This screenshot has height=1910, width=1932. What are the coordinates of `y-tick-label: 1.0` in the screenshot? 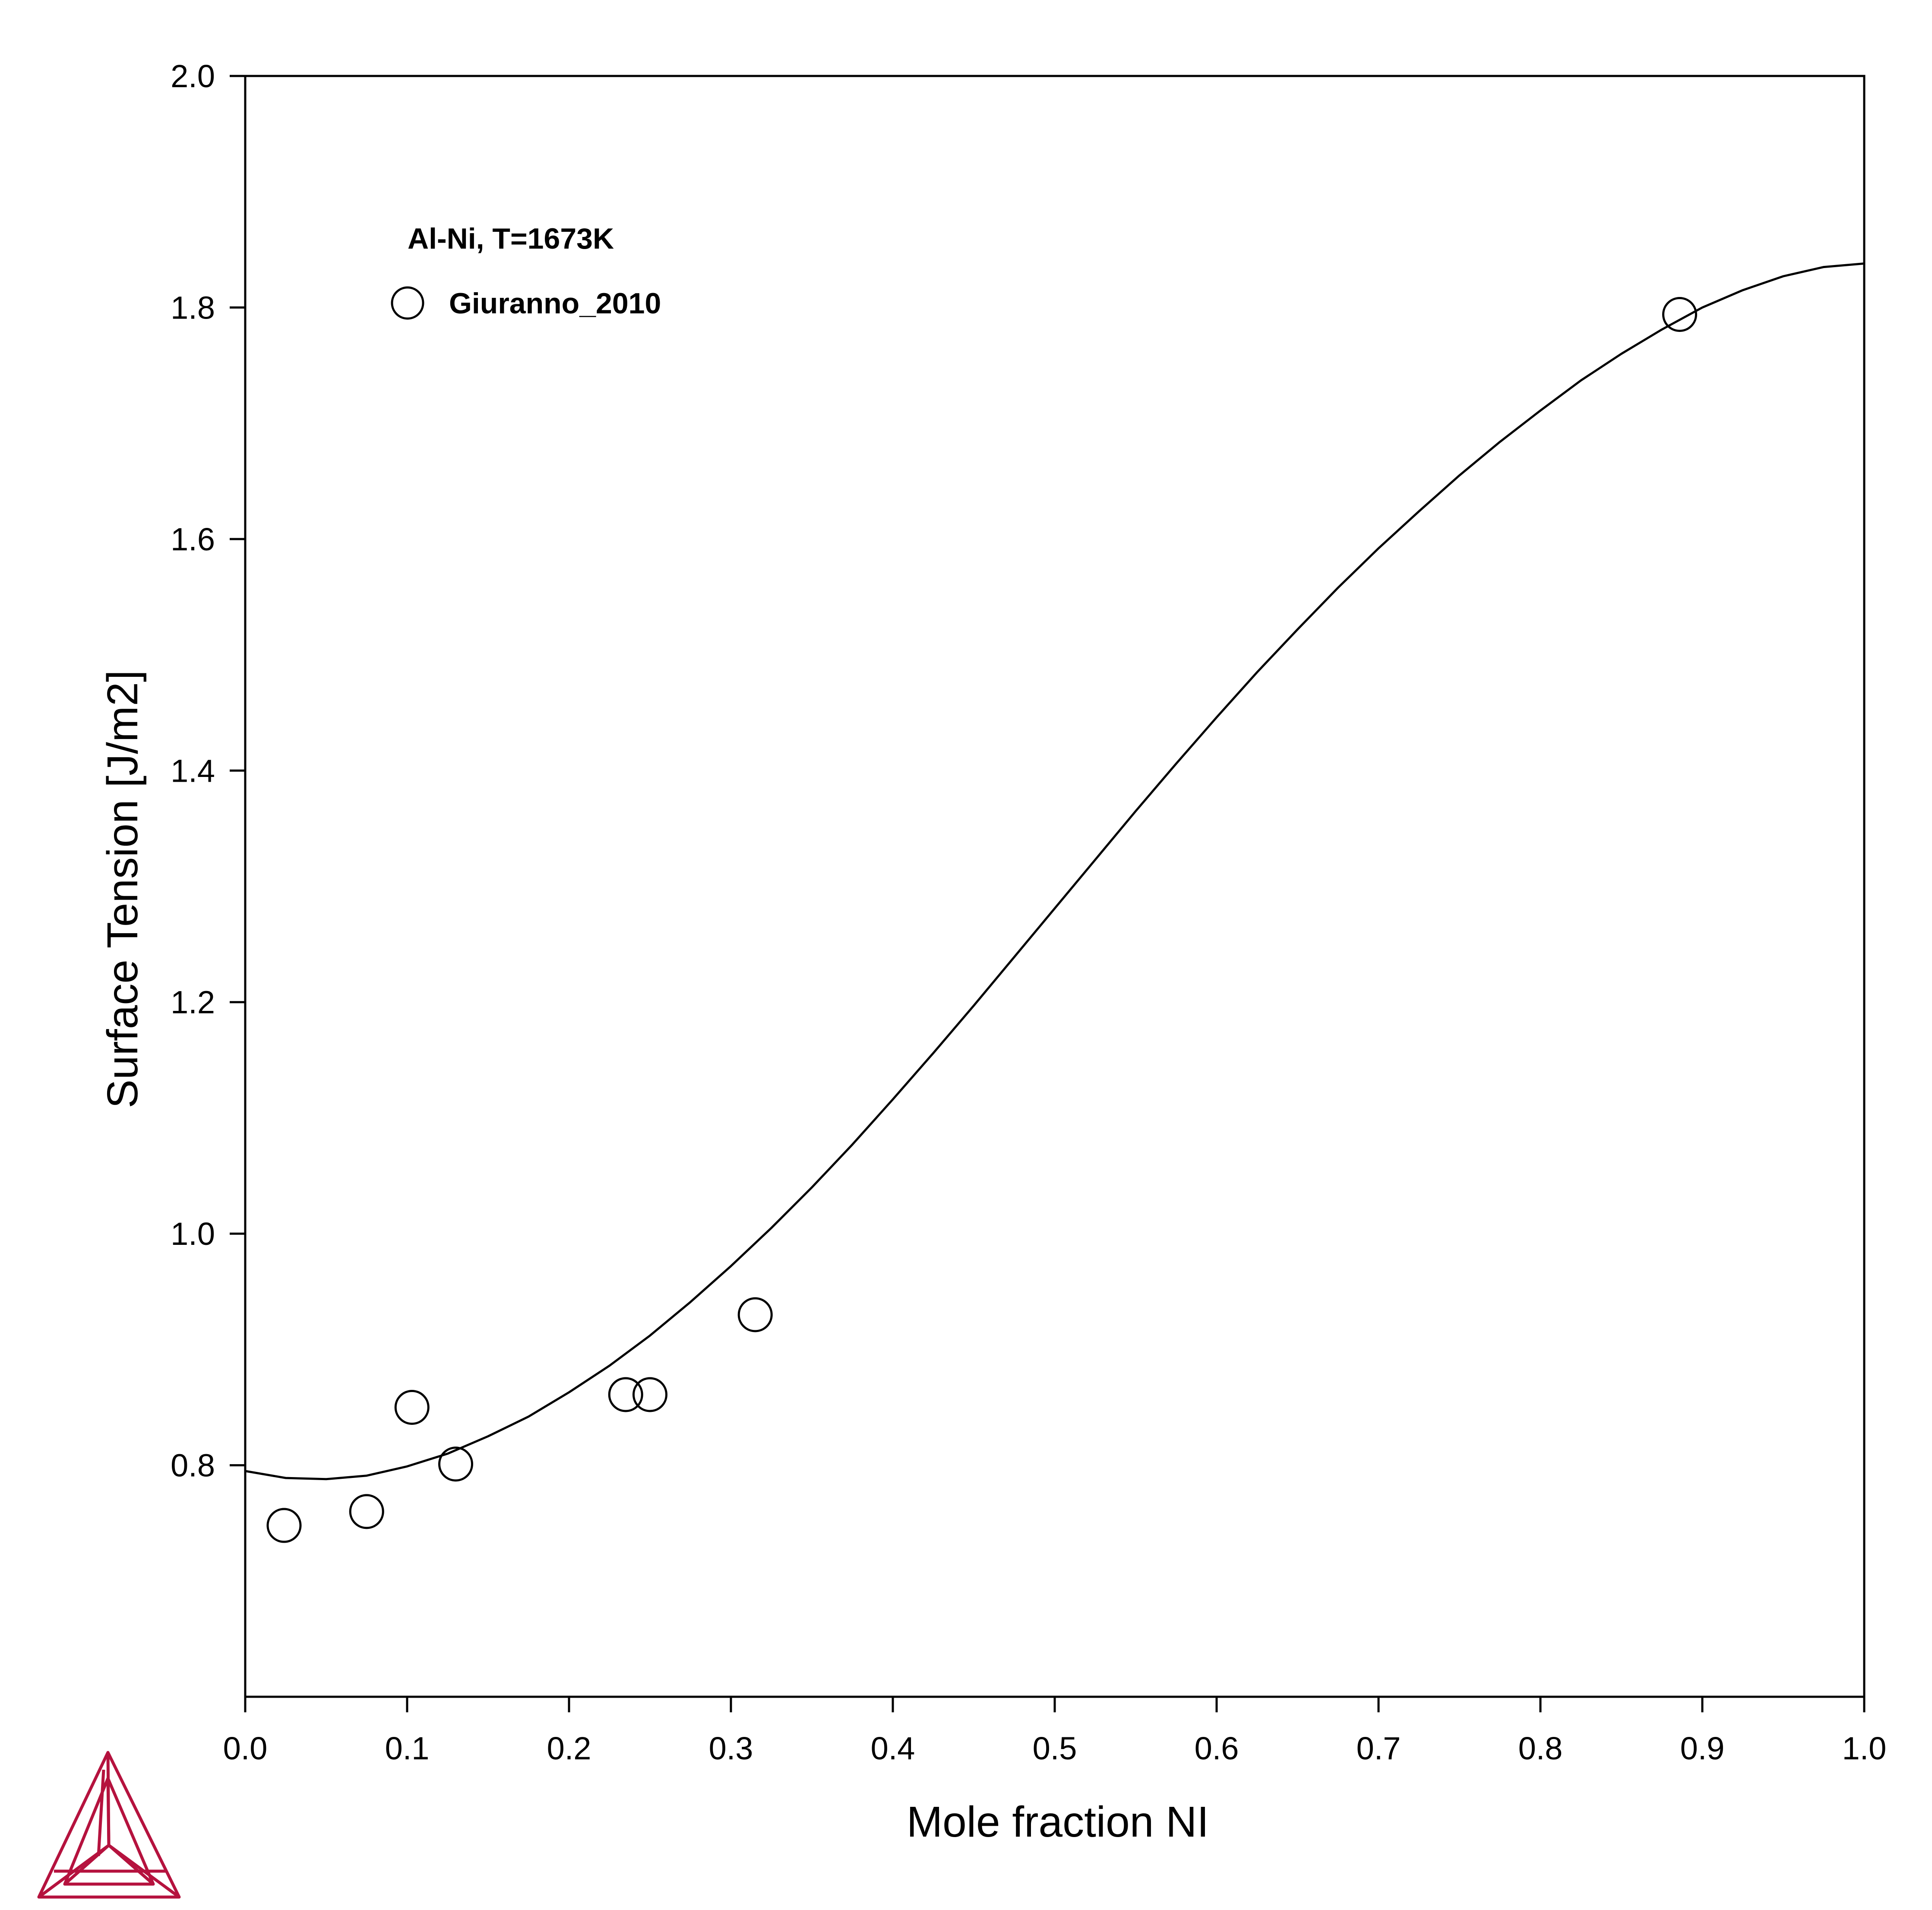 It's located at (193, 1234).